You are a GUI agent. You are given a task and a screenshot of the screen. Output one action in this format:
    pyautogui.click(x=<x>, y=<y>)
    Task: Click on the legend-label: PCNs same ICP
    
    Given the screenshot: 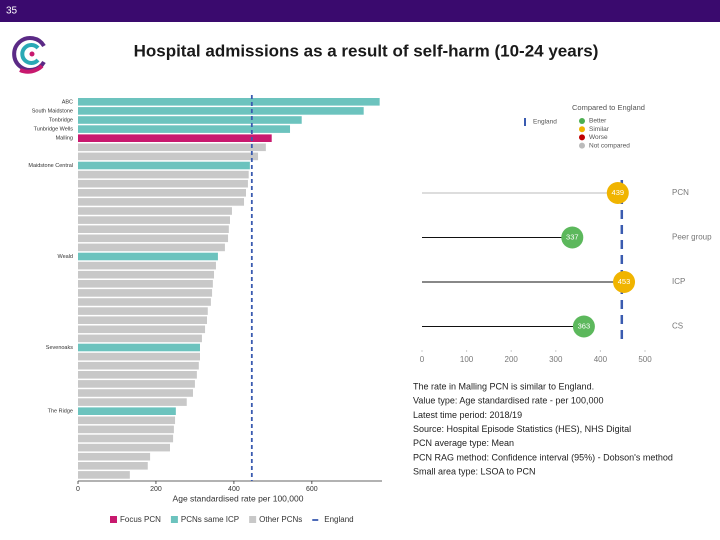 What is the action you would take?
    pyautogui.click(x=210, y=519)
    